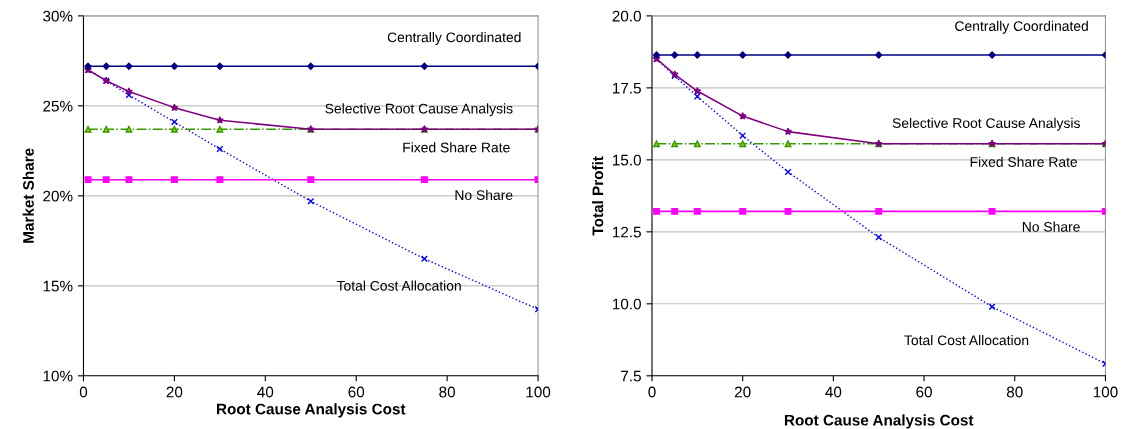 This screenshot has height=429, width=1128. Describe the element at coordinates (58, 286) in the screenshot. I see `y-tick-label: 15%` at that location.